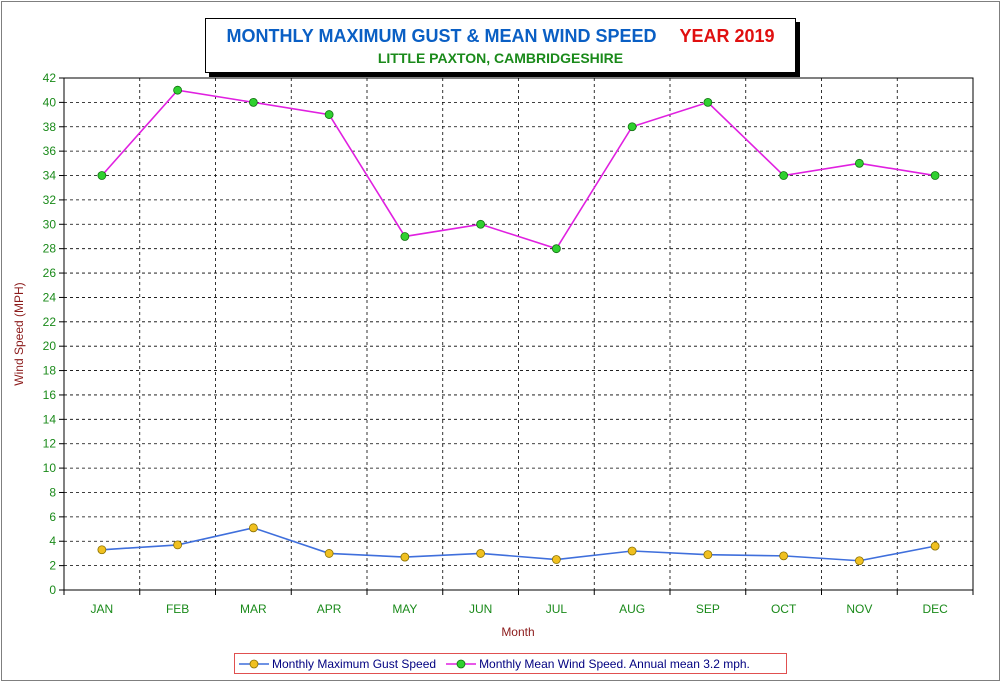  I want to click on x-tick-label: SEP, so click(708, 609).